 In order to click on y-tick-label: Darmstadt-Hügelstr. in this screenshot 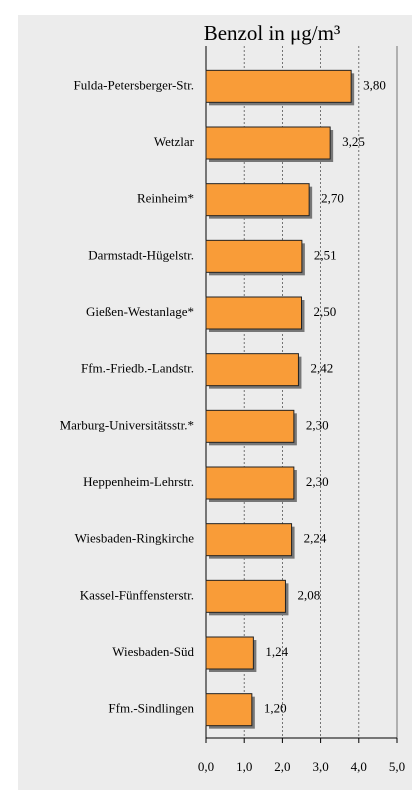, I will do `click(141, 254)`.